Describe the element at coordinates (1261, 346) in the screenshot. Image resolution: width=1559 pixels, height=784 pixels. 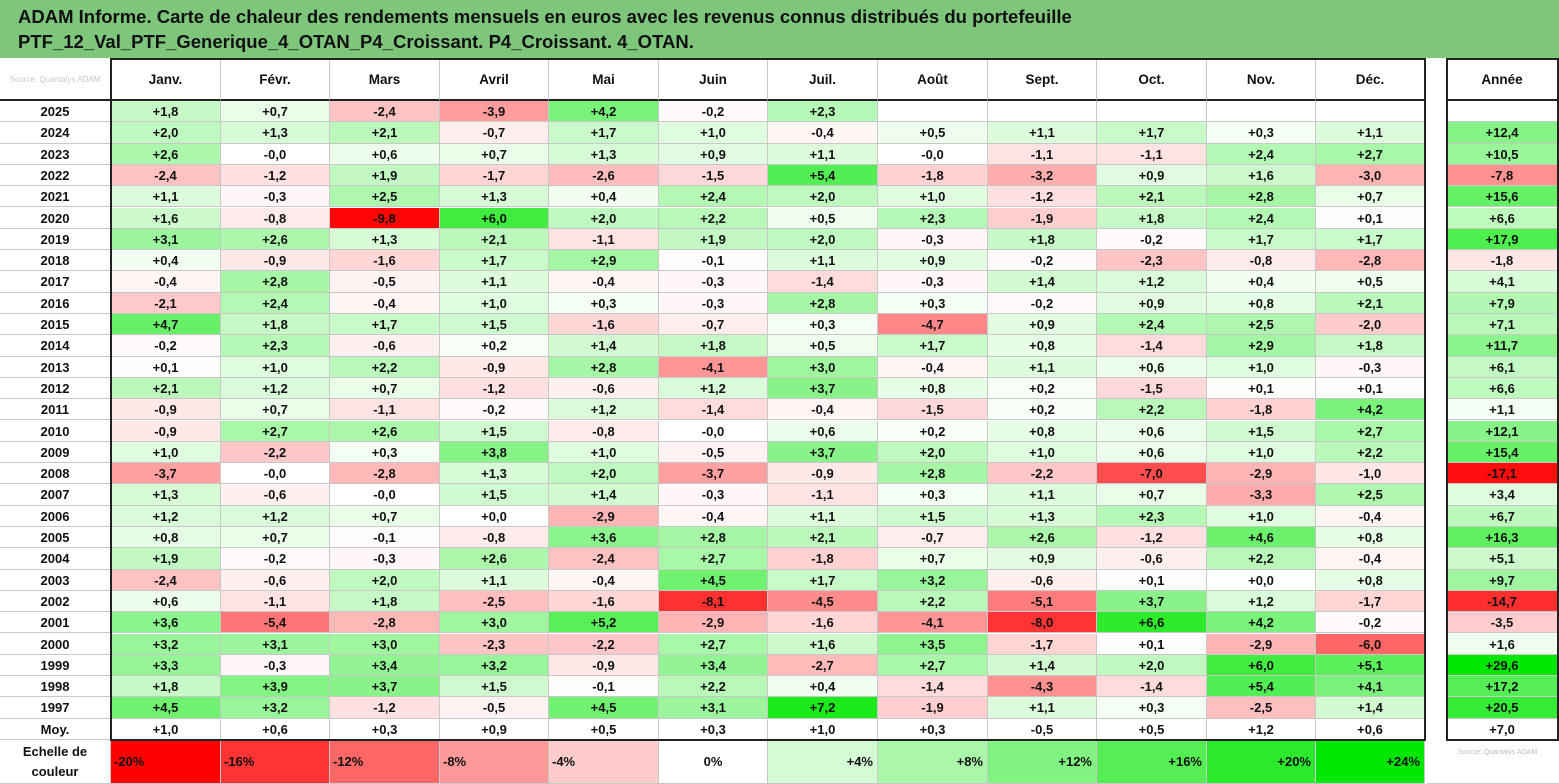
I see `heatmap-cell: +2,9` at that location.